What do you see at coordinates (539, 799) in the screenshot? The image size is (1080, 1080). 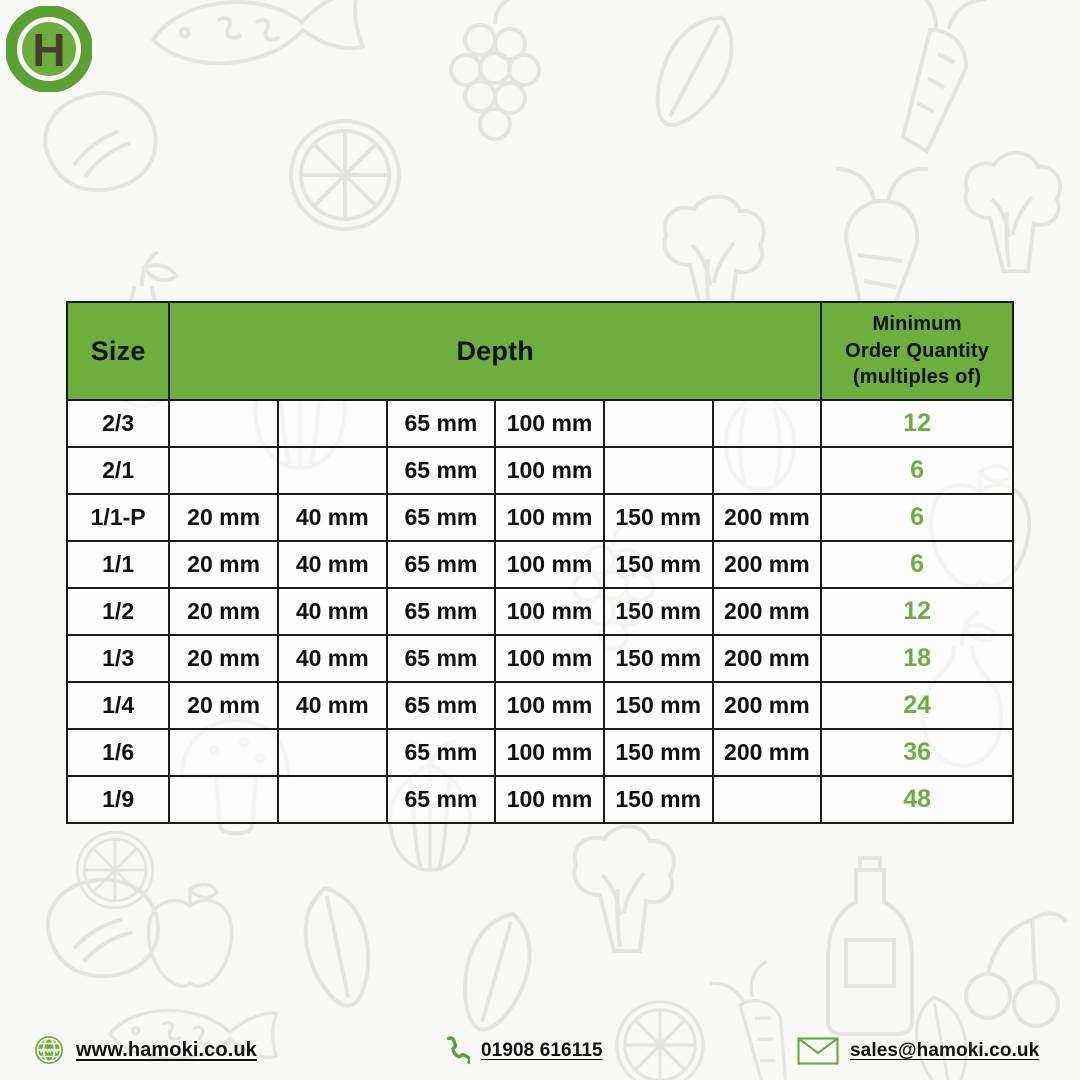 I see `table-row: 1/9 65 mm 100 mm 150 mm 48` at bounding box center [539, 799].